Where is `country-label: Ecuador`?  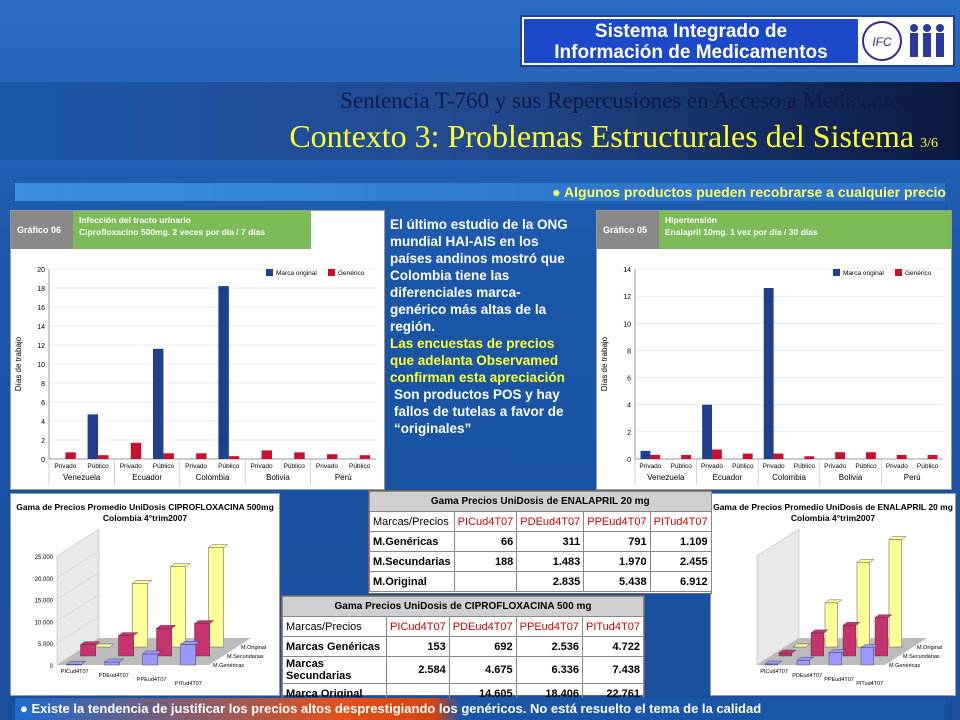
country-label: Ecuador is located at coordinates (728, 477).